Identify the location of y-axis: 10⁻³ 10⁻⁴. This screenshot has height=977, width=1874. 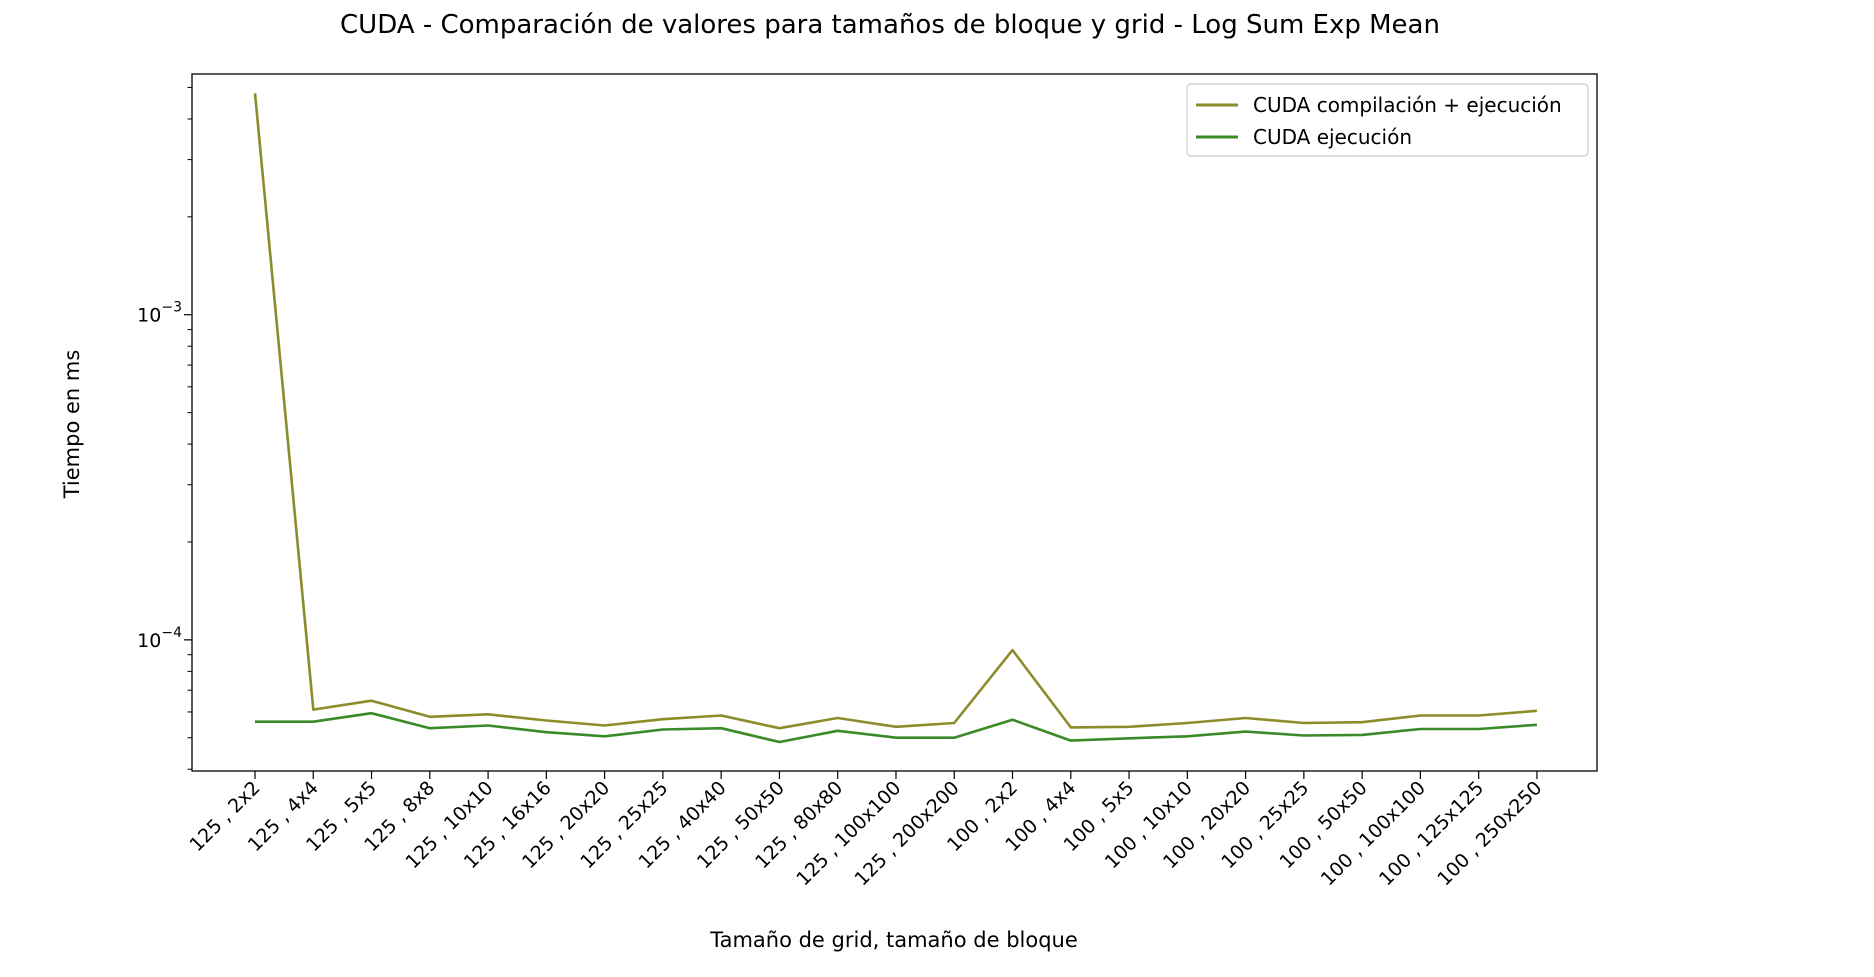
(164, 428).